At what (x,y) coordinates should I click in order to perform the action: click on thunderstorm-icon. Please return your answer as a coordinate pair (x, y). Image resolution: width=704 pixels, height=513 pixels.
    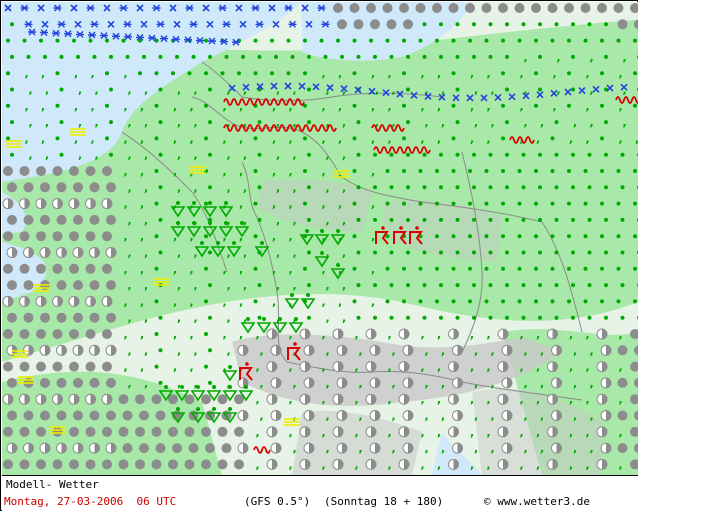
    Looking at the image, I should click on (416, 235).